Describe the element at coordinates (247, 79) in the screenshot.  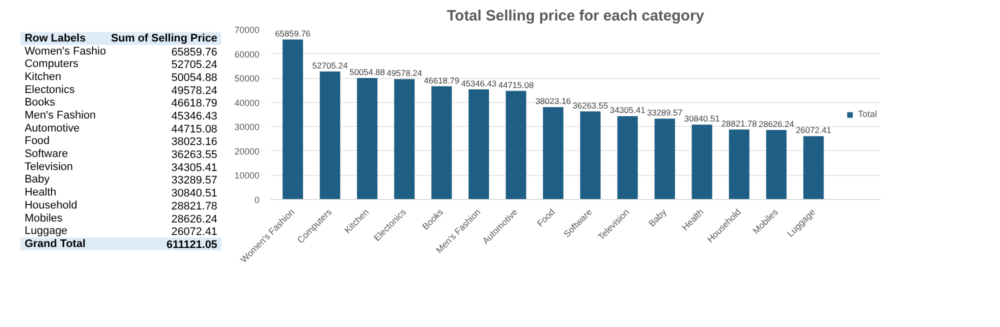
I see `y-tick-label: 50000` at that location.